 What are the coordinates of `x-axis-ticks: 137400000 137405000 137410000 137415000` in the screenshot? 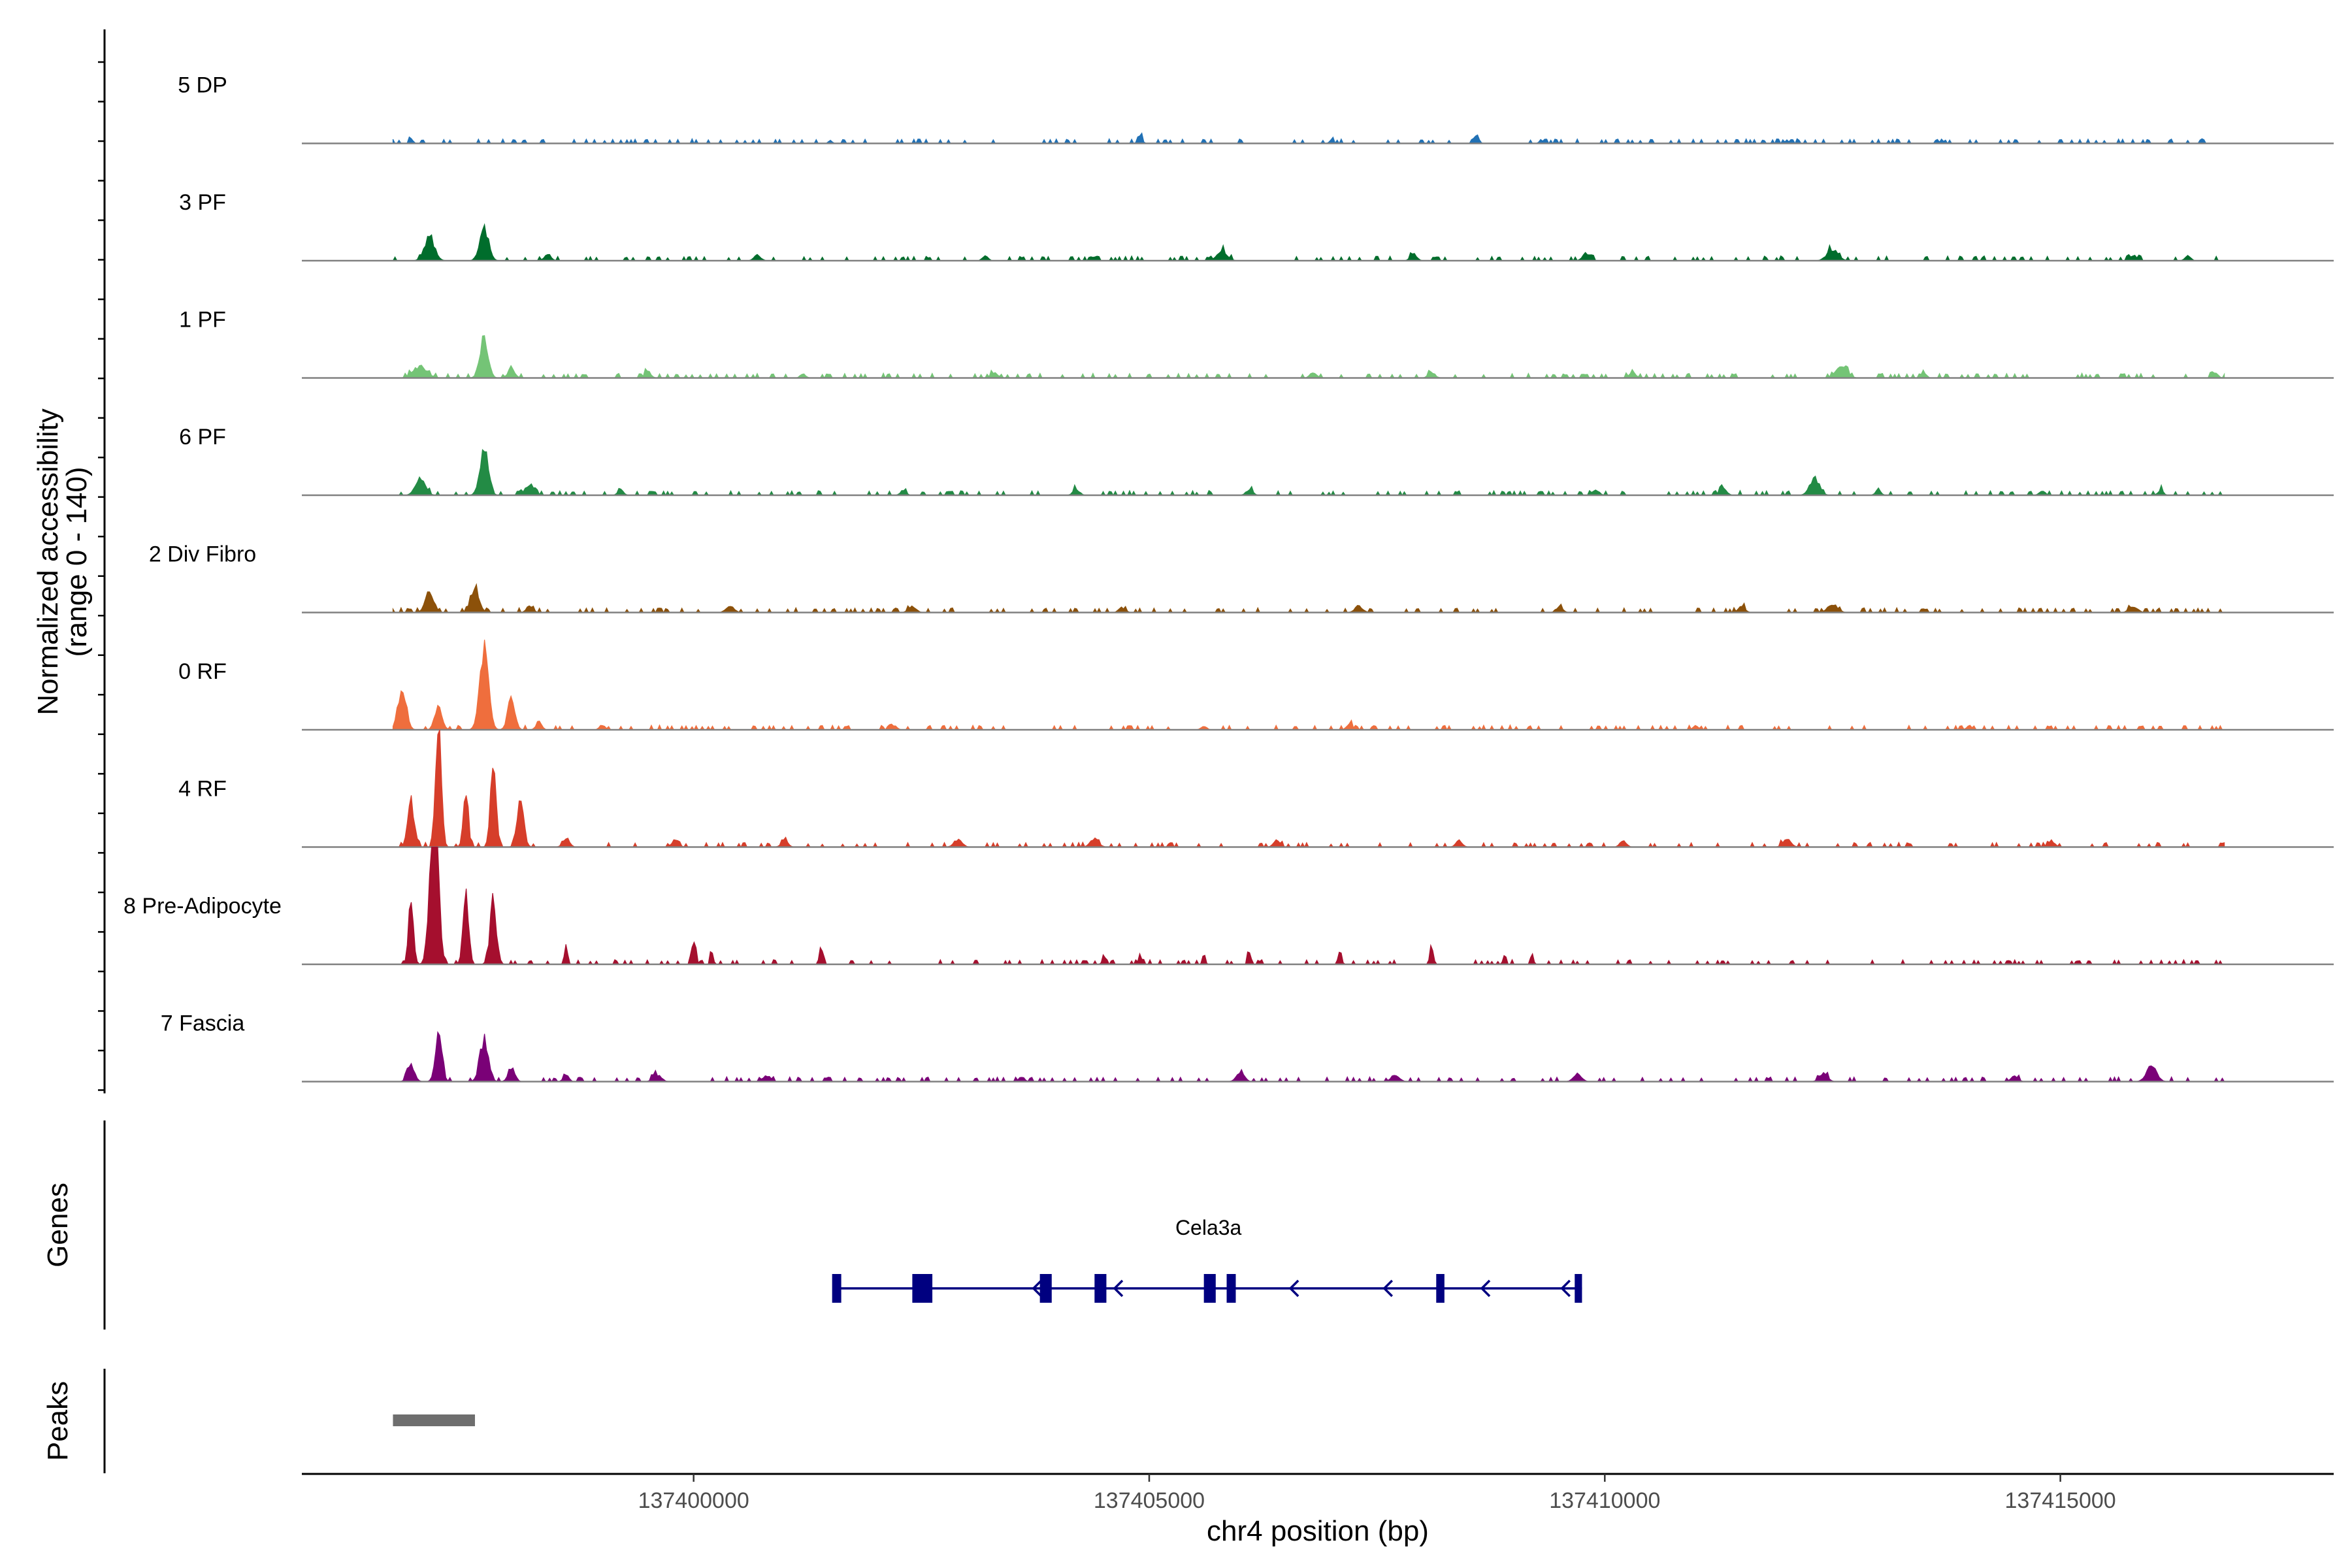 It's located at (1377, 1493).